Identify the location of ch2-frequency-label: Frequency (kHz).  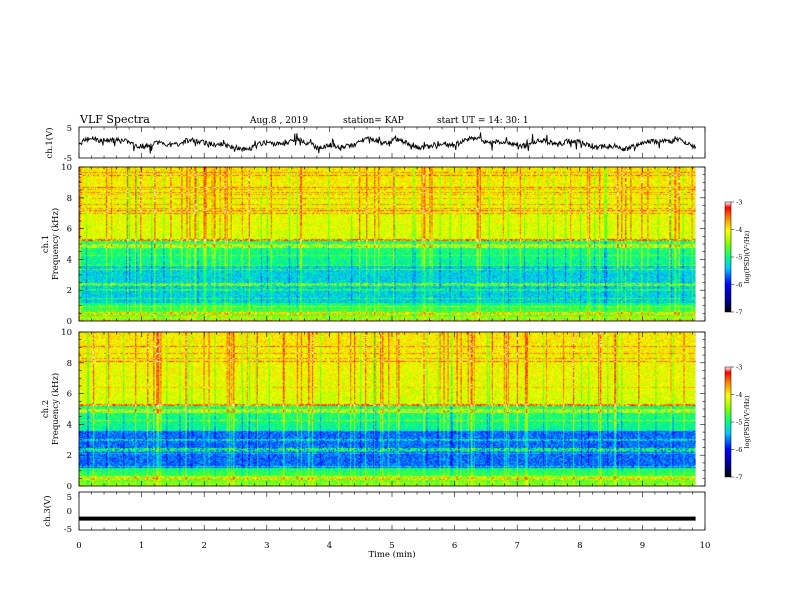
(55, 409).